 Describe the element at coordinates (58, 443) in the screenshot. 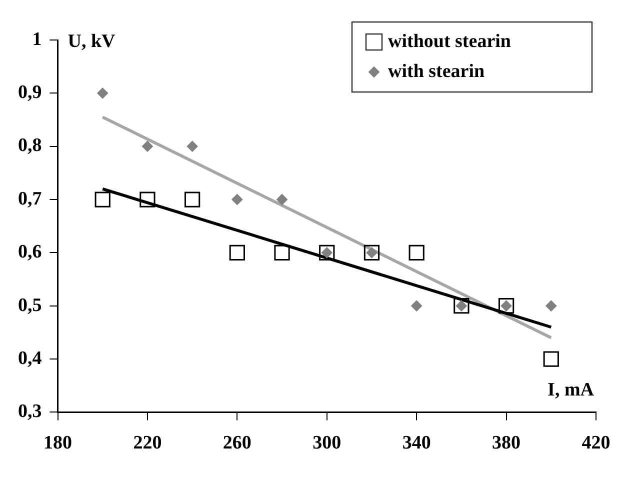

I see `x-tick-label: 180` at that location.